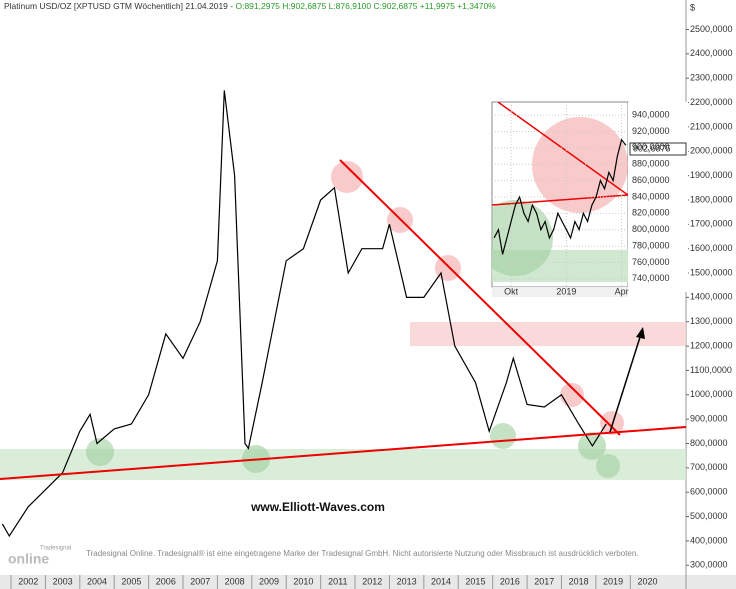 The width and height of the screenshot is (736, 589). I want to click on inset-x-band, so click(560, 292).